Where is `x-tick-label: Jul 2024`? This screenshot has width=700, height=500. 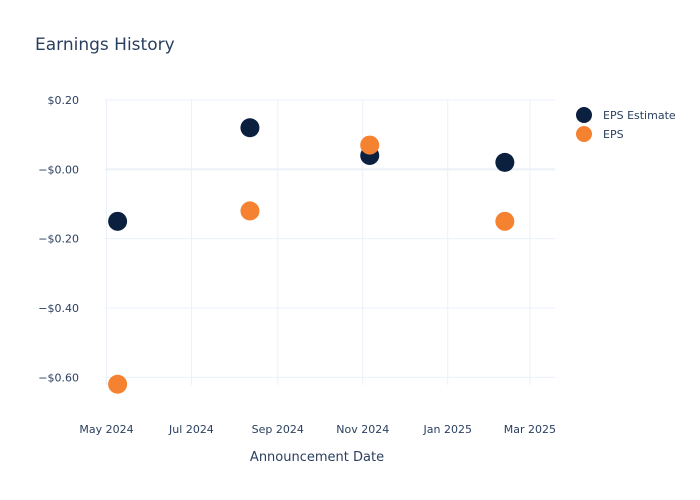
x-tick-label: Jul 2024 is located at coordinates (191, 429).